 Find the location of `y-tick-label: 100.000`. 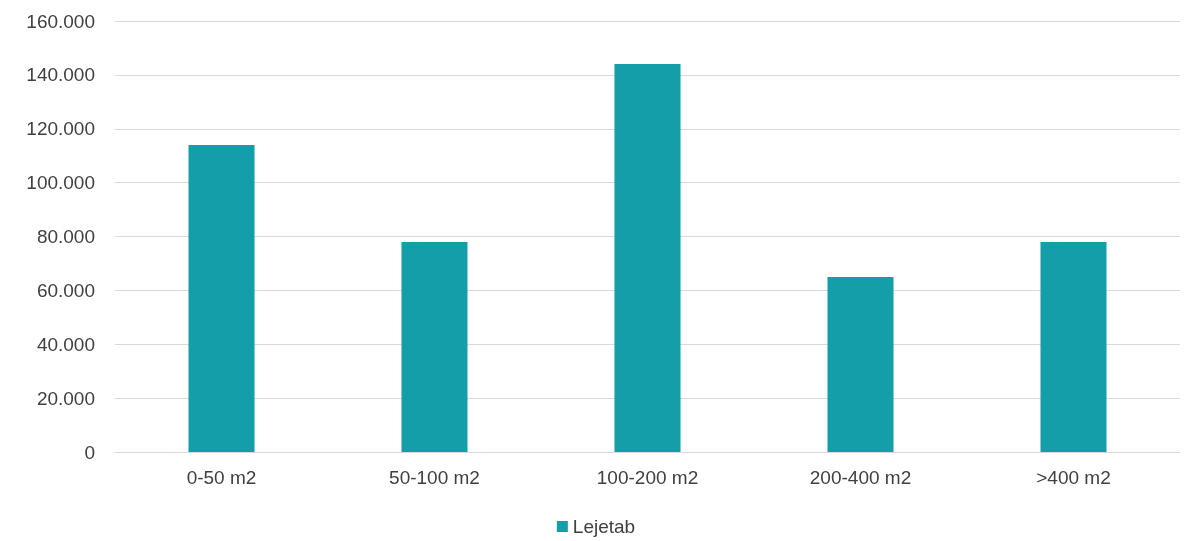

y-tick-label: 100.000 is located at coordinates (60, 183).